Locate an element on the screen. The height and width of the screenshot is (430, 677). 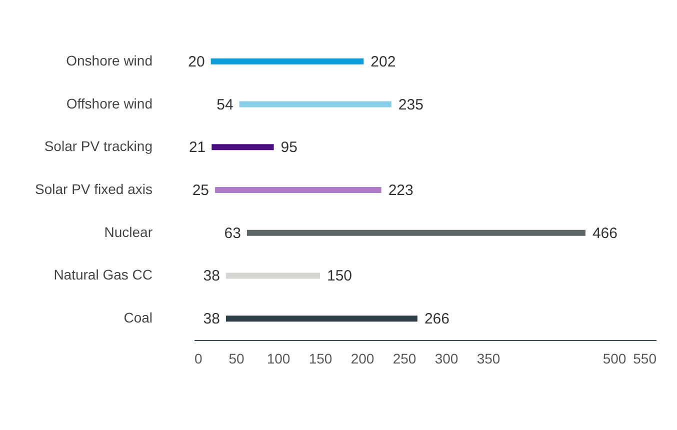
x-tick-label: 200 is located at coordinates (362, 358).